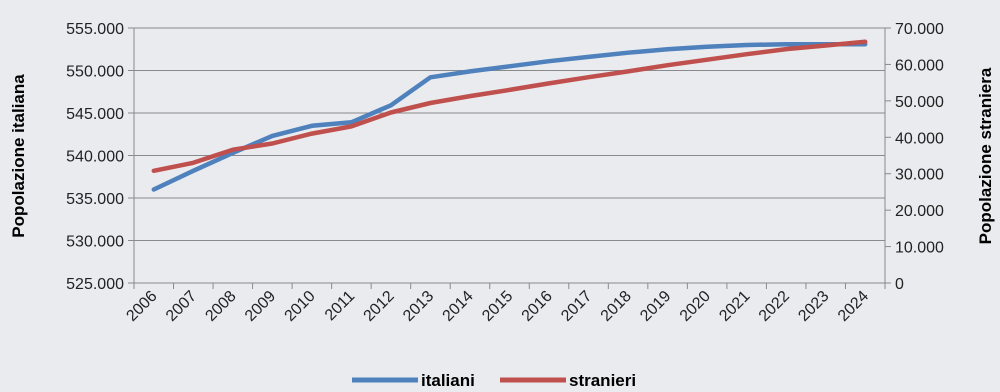  I want to click on x-tick-label: 2011, so click(340, 306).